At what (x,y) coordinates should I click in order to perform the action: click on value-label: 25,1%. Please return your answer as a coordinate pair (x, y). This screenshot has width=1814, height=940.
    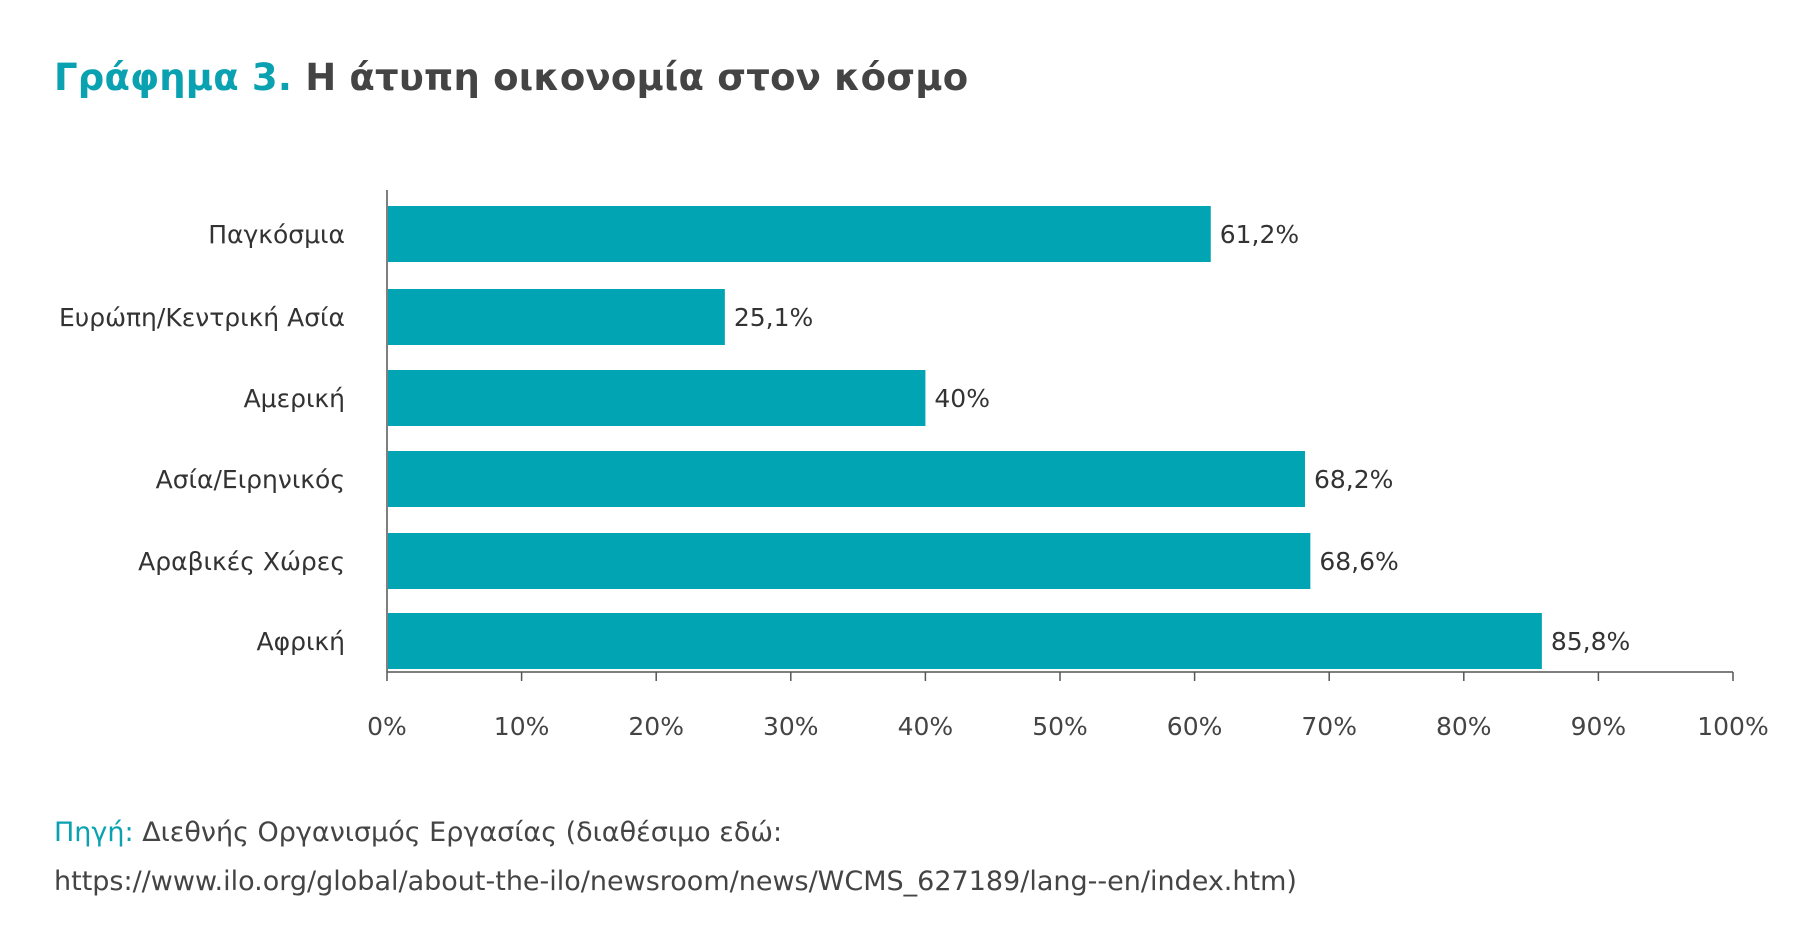
    Looking at the image, I should click on (773, 317).